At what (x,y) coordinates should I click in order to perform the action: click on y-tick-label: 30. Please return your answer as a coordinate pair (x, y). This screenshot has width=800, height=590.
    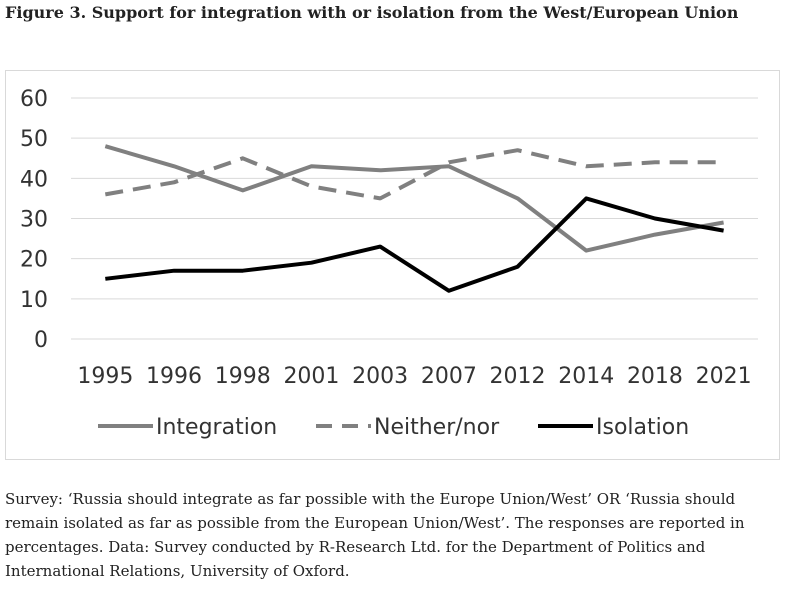
    Looking at the image, I should click on (34, 220).